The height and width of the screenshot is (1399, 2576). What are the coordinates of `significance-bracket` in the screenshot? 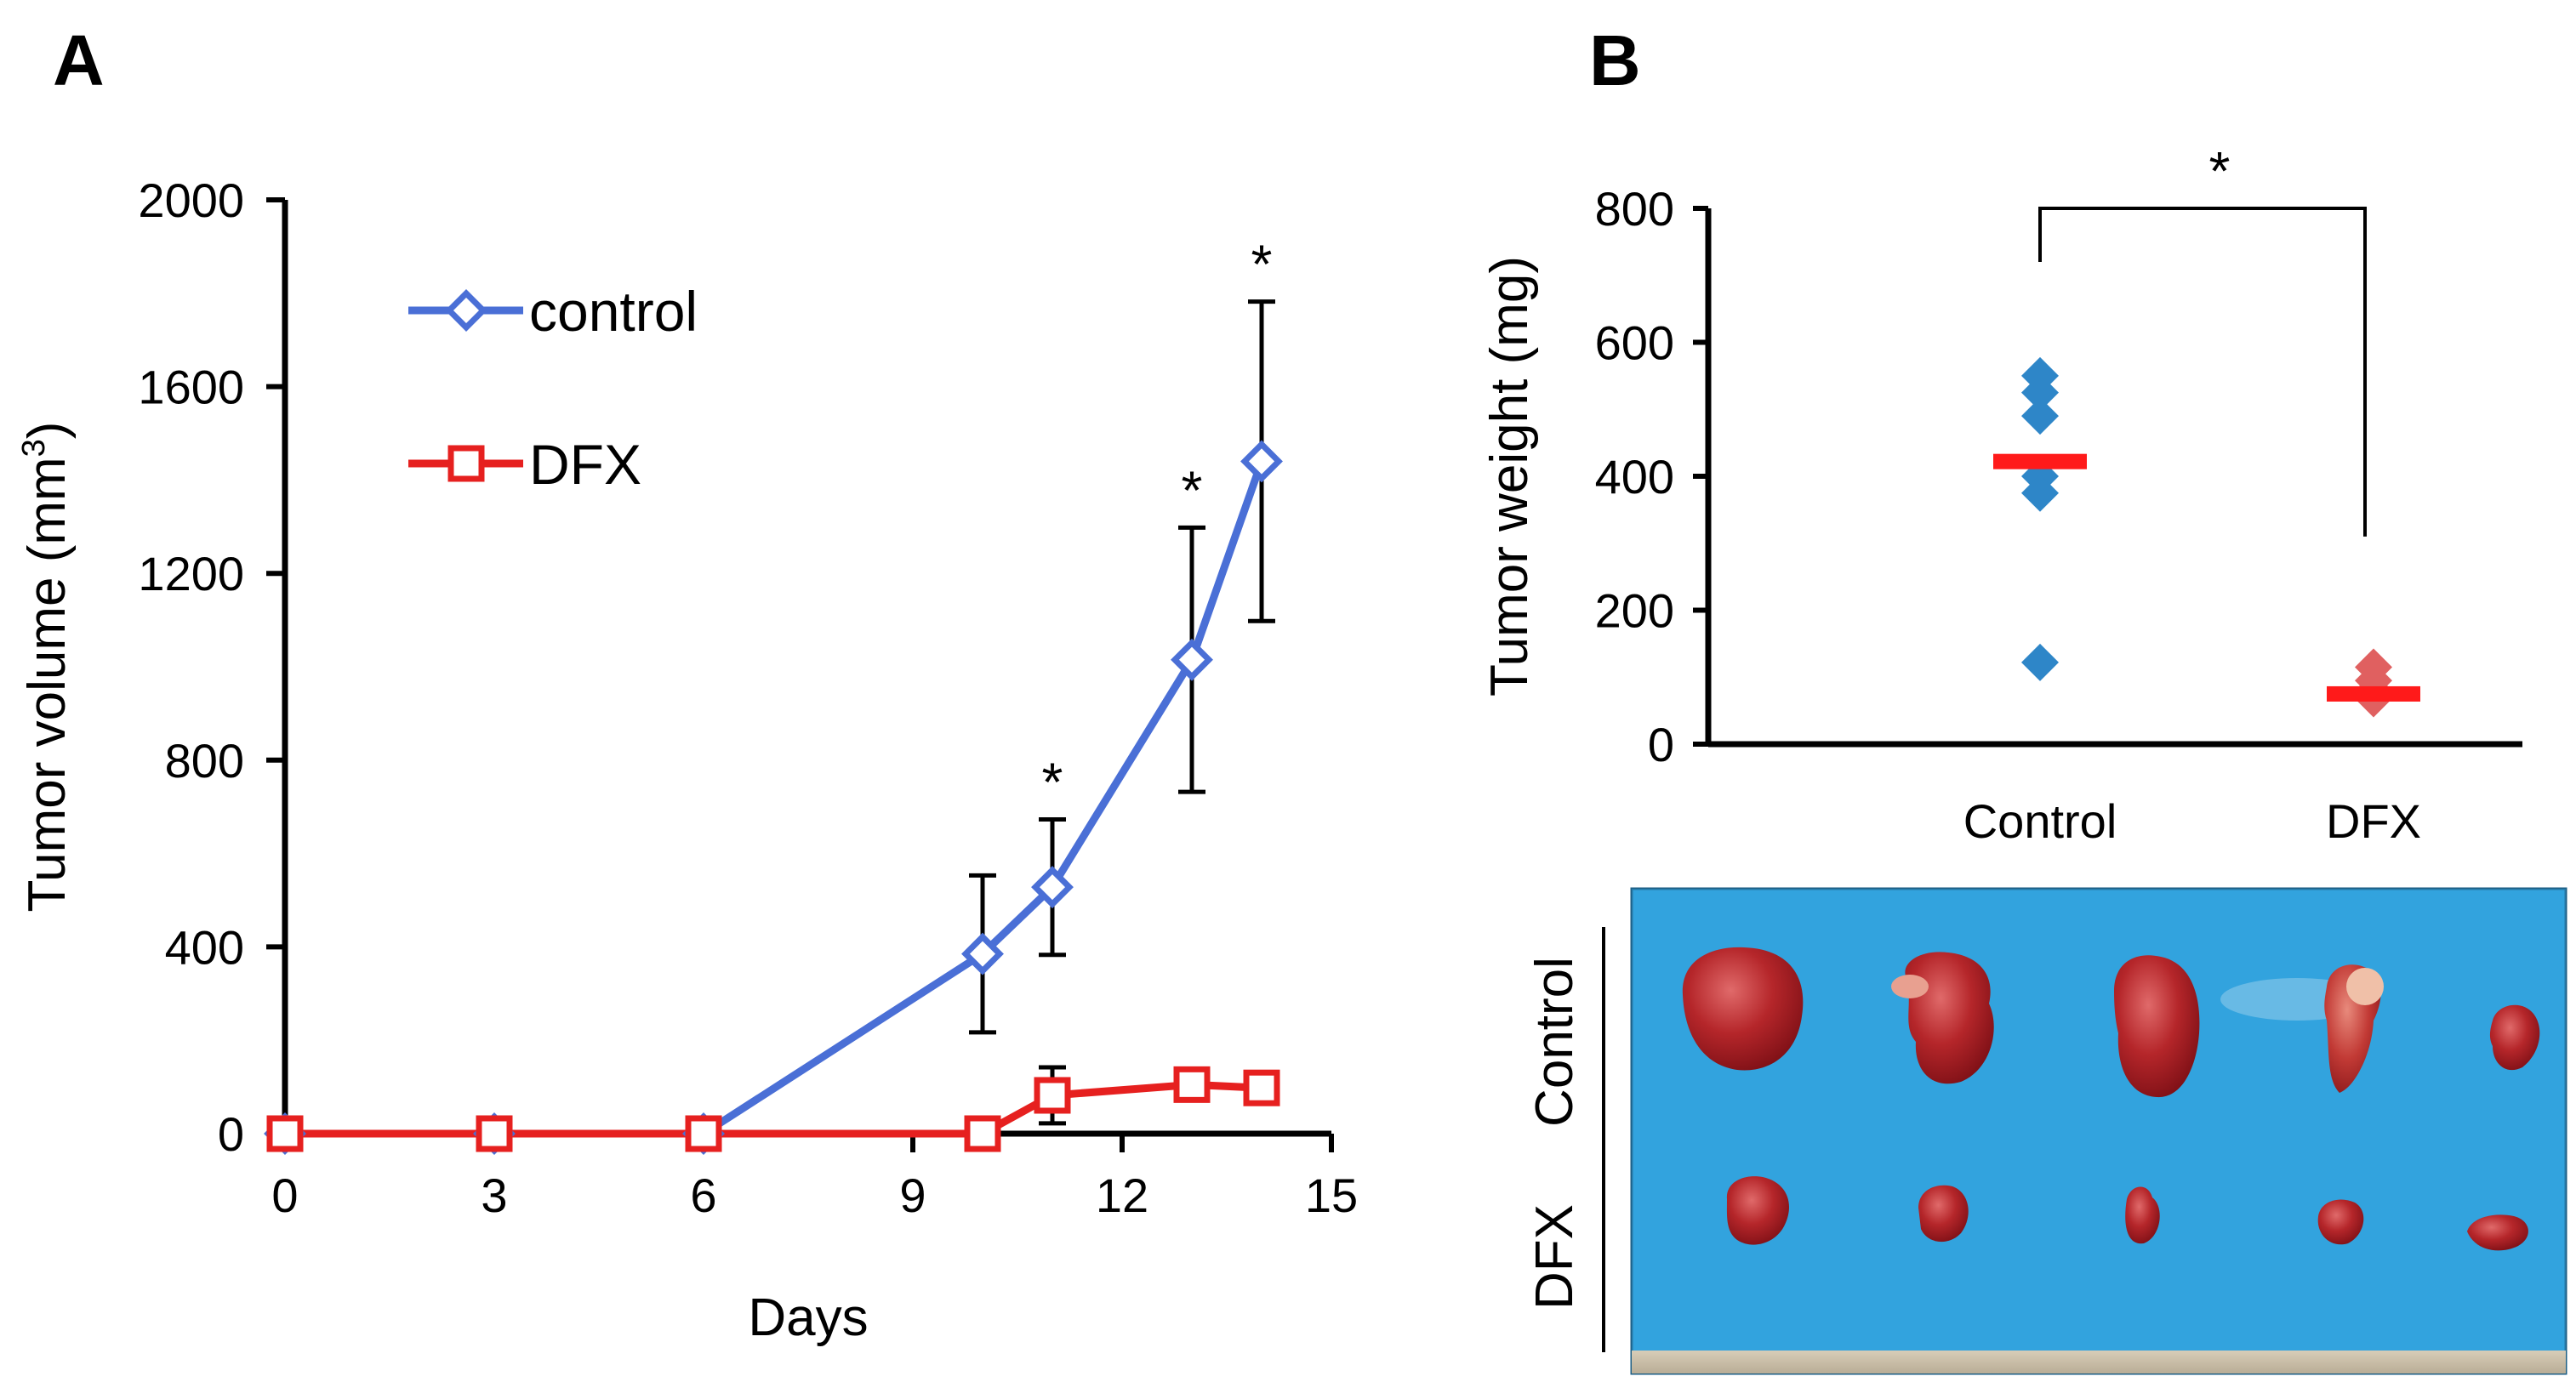 It's located at (2202, 372).